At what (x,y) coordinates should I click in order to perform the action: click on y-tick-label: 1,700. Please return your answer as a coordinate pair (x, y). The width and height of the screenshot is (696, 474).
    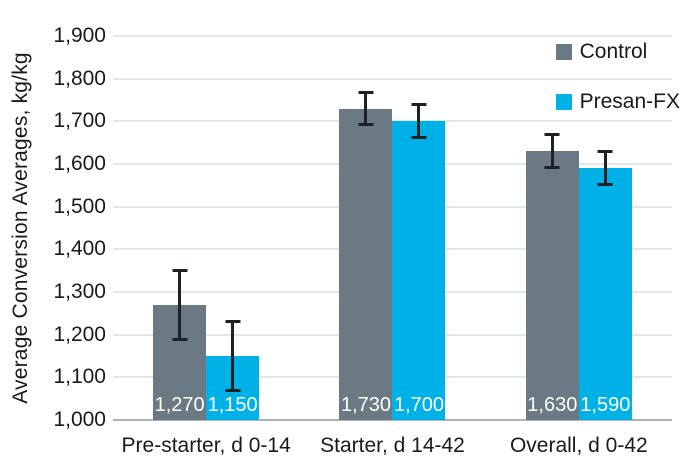
    Looking at the image, I should click on (79, 121).